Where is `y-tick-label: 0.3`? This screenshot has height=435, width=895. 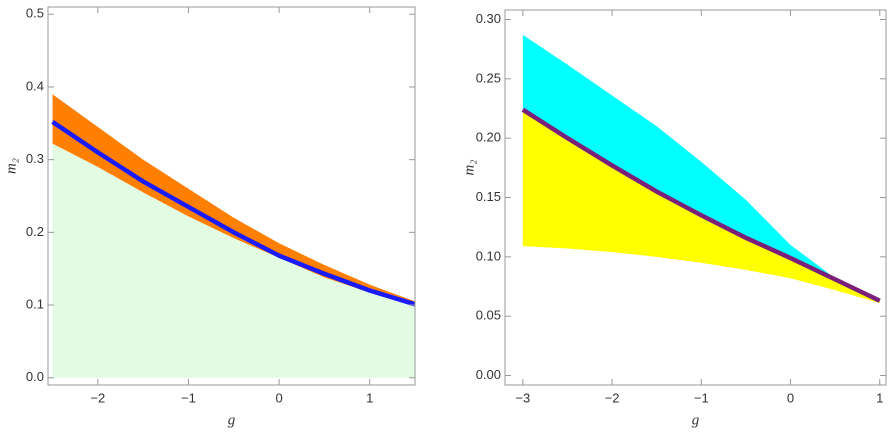 y-tick-label: 0.3 is located at coordinates (35, 158).